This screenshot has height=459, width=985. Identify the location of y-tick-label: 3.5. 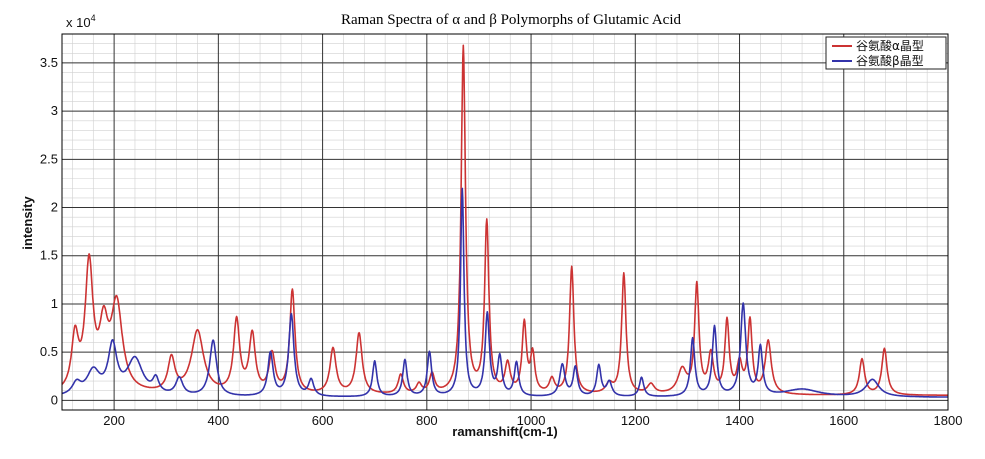
(49, 62).